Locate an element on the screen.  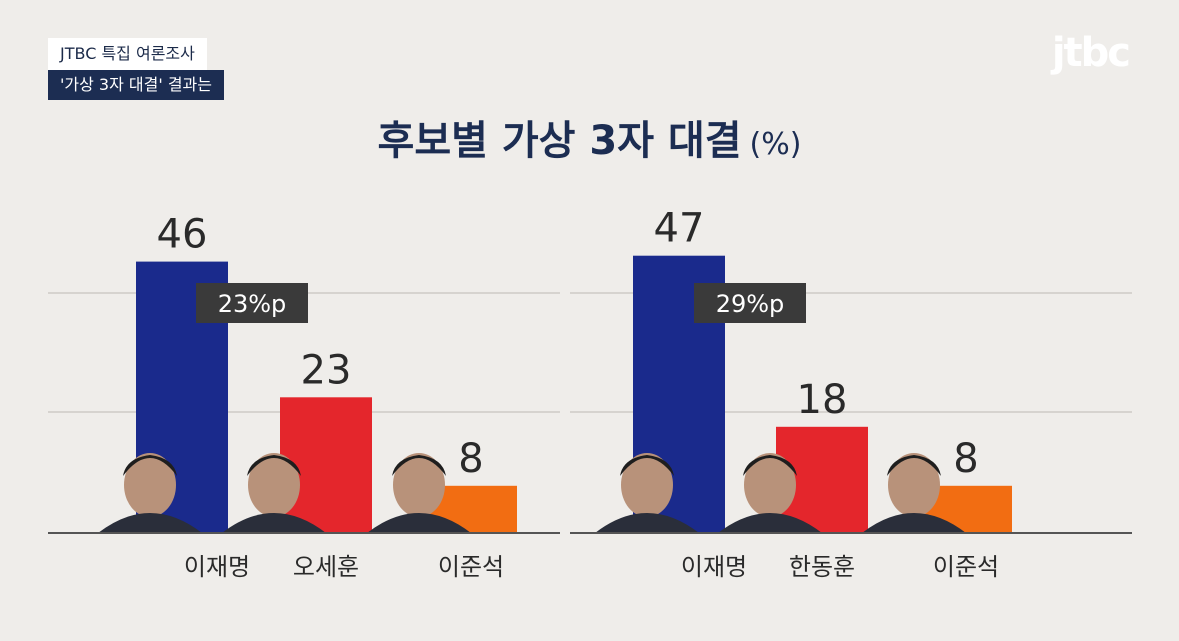
category-label-2-2: 한동훈 is located at coordinates (822, 567).